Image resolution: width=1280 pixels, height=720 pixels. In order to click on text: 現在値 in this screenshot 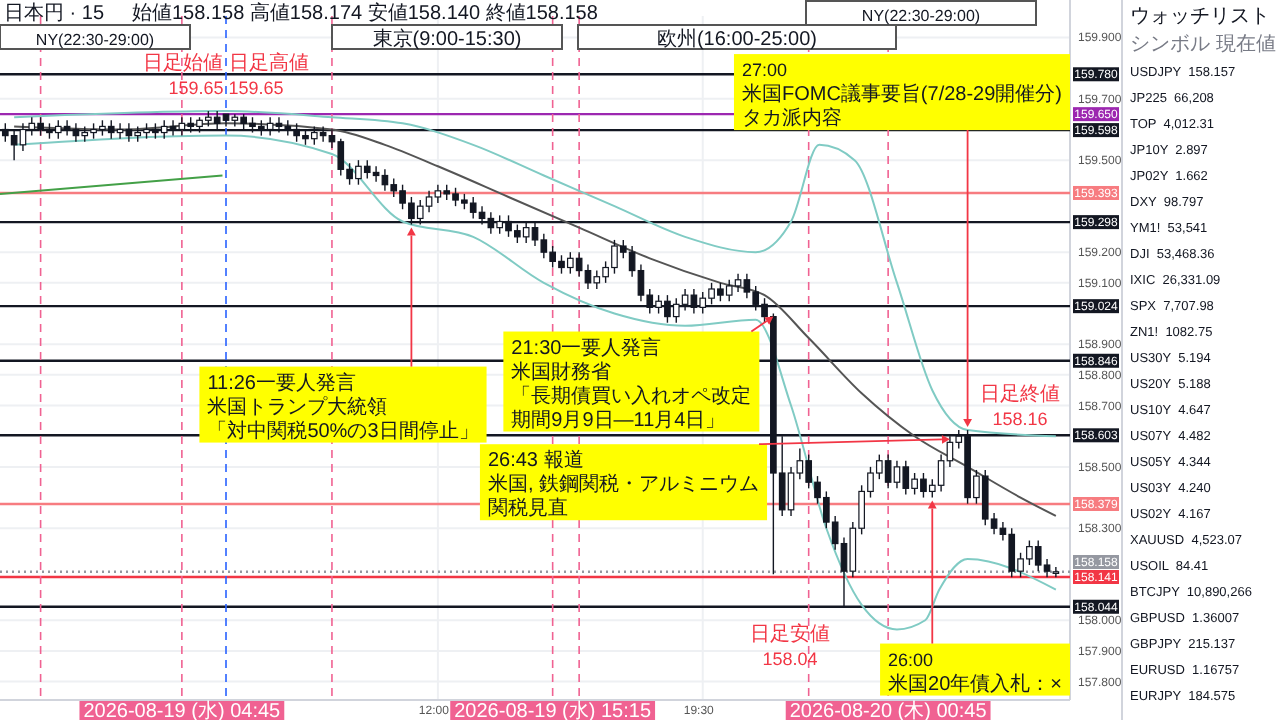, I will do `click(1246, 44)`.